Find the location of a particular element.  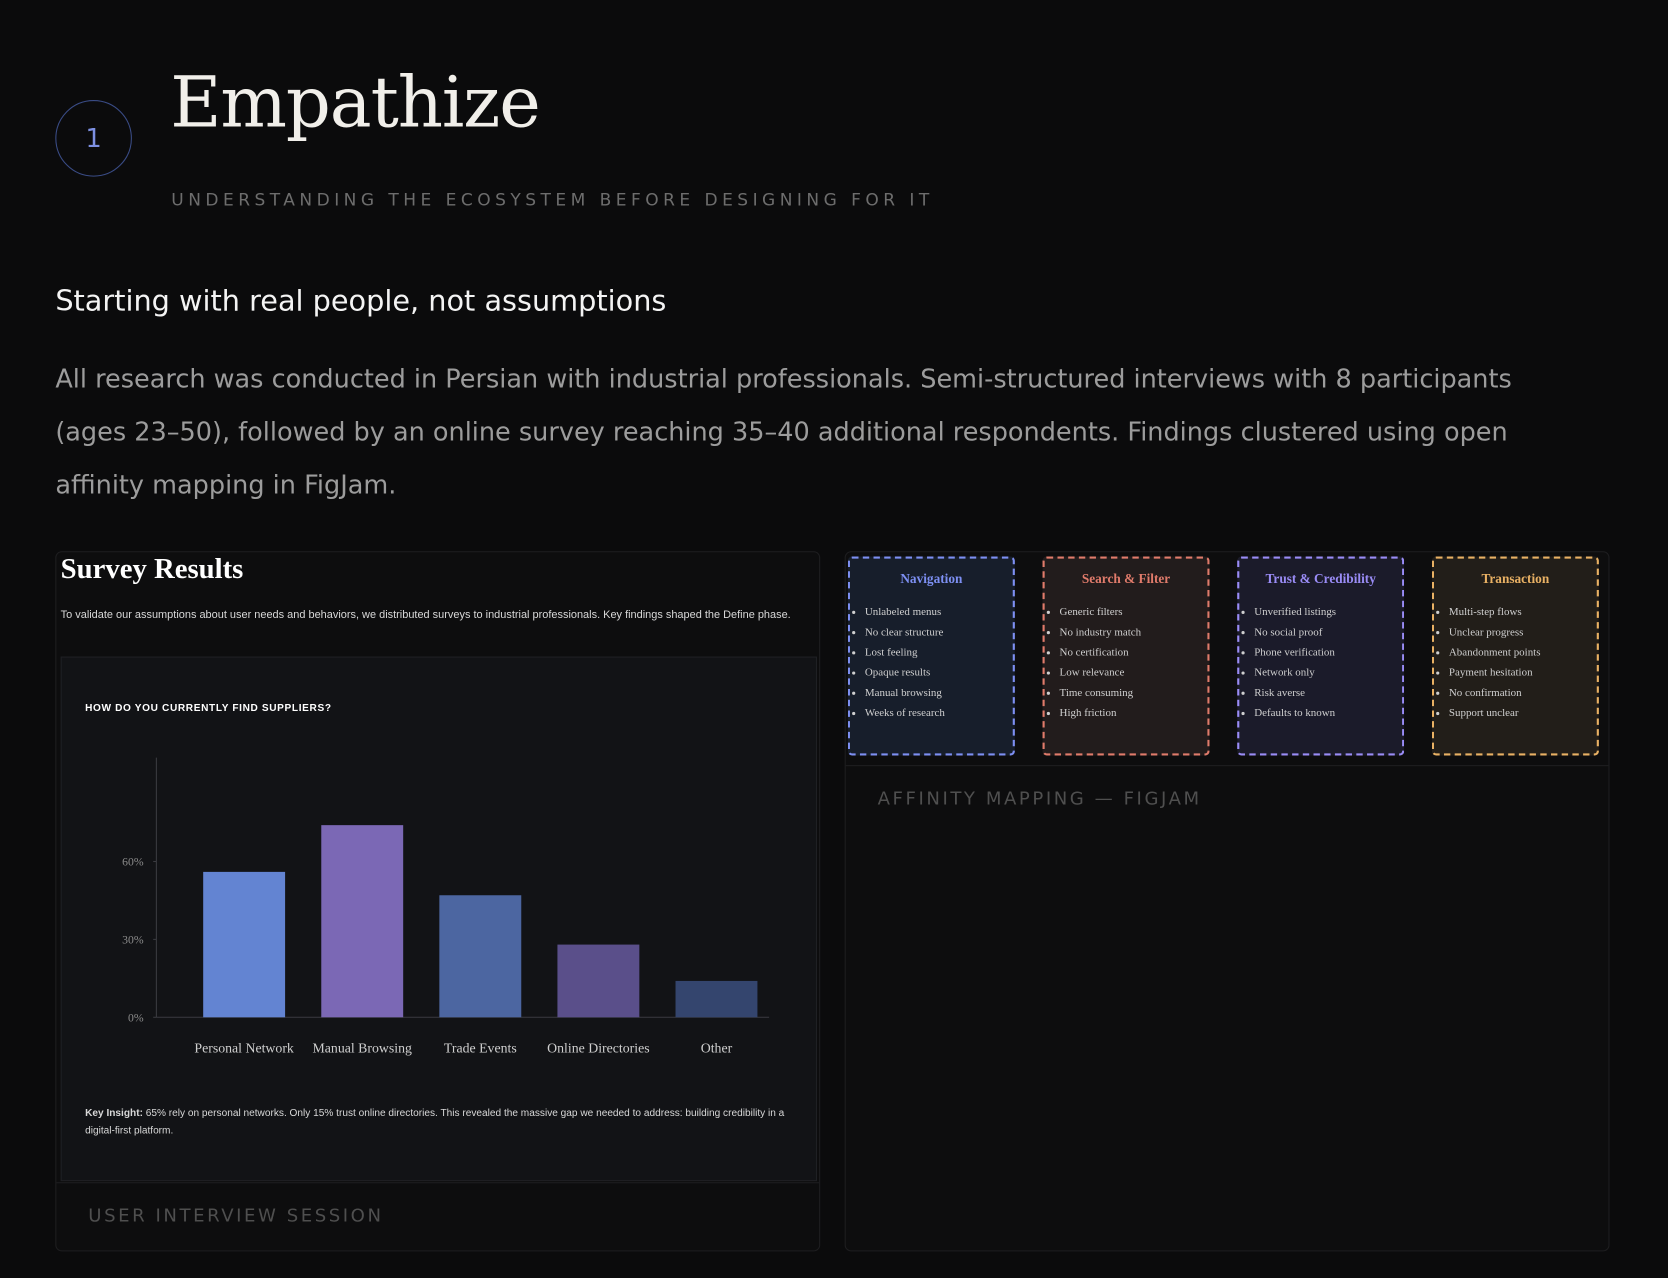

group-item: No certification is located at coordinates (1134, 653).